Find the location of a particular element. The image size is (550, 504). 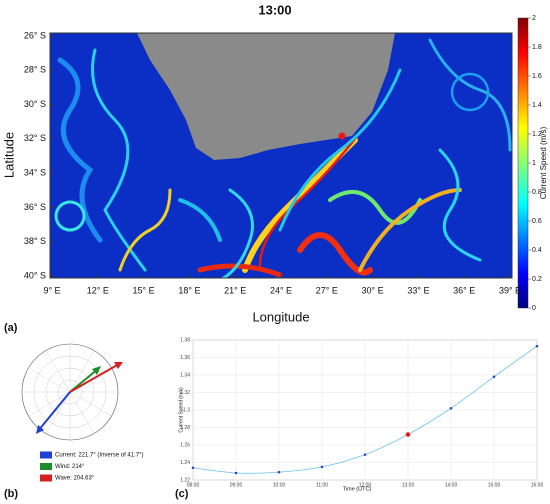

colorbar-tick-label: 1.6 is located at coordinates (537, 76).